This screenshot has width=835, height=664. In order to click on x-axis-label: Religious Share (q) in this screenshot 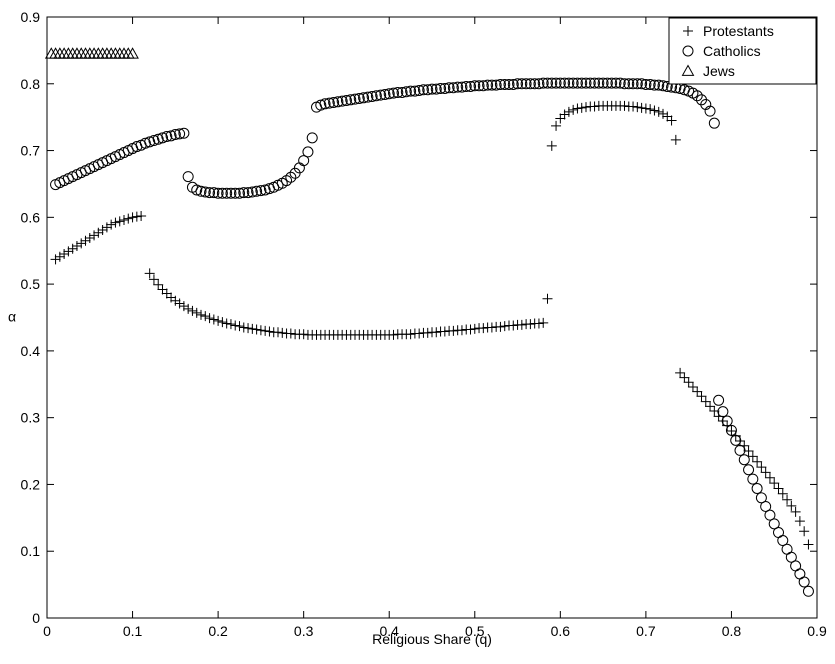, I will do `click(432, 639)`.